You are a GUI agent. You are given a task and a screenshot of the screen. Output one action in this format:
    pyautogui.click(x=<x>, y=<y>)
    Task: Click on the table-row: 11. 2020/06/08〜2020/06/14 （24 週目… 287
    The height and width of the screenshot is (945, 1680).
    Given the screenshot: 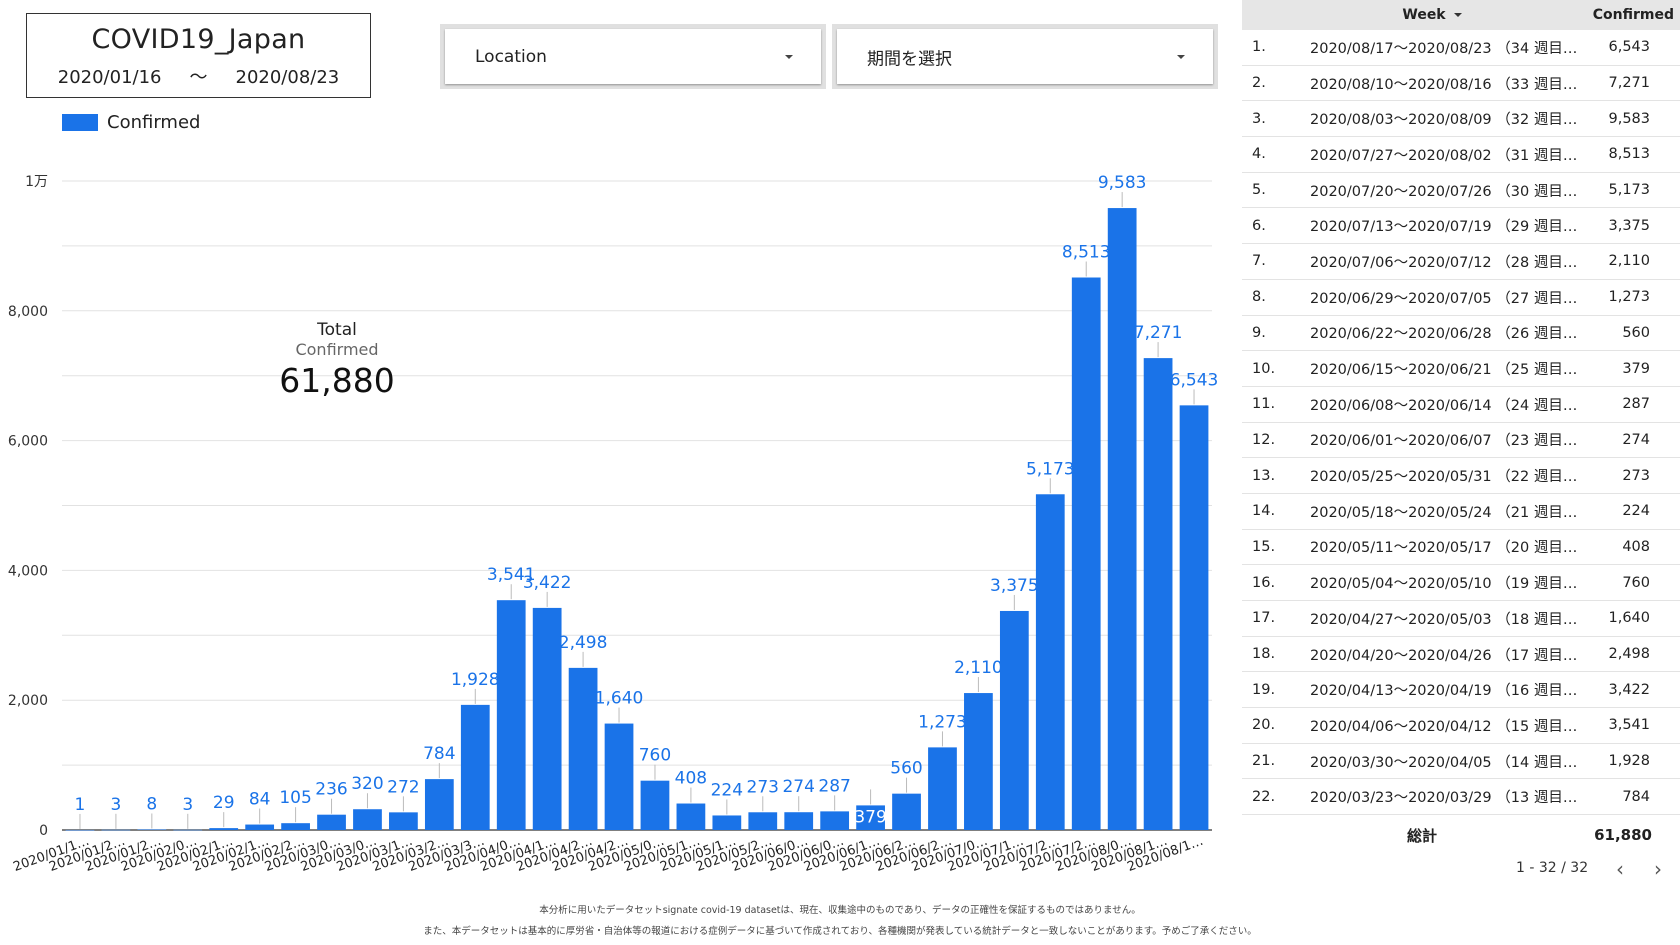 What is the action you would take?
    pyautogui.click(x=1461, y=405)
    